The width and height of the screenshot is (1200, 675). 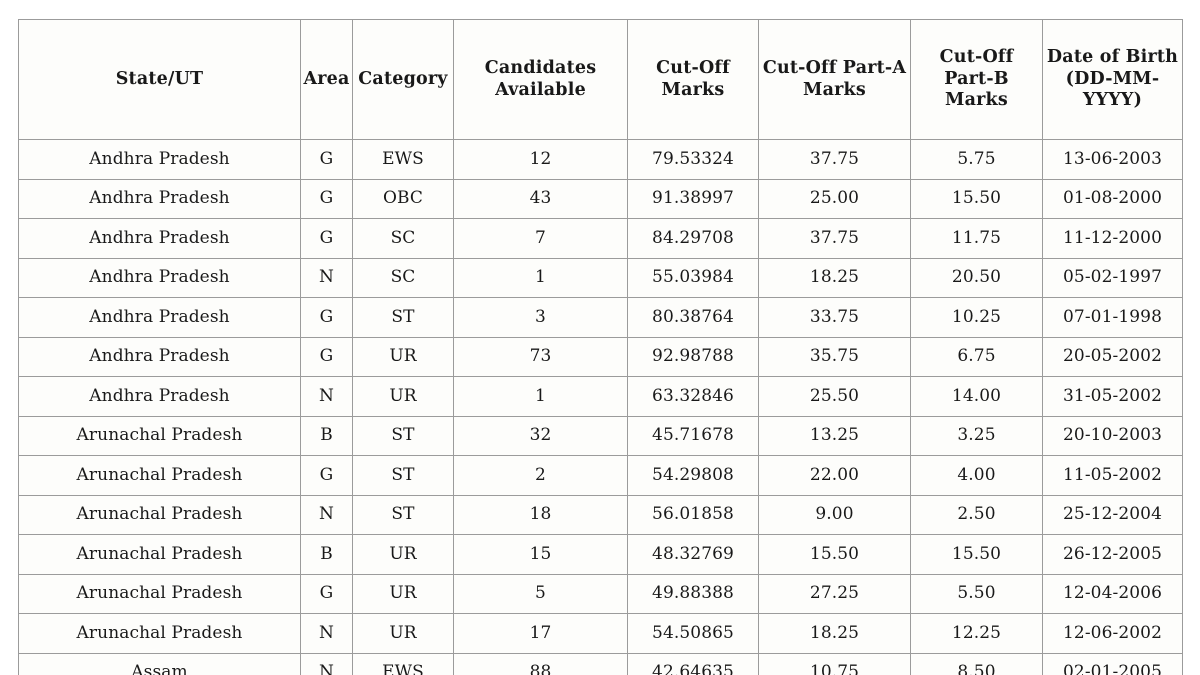 What do you see at coordinates (976, 514) in the screenshot?
I see `cell-partb: 2.50` at bounding box center [976, 514].